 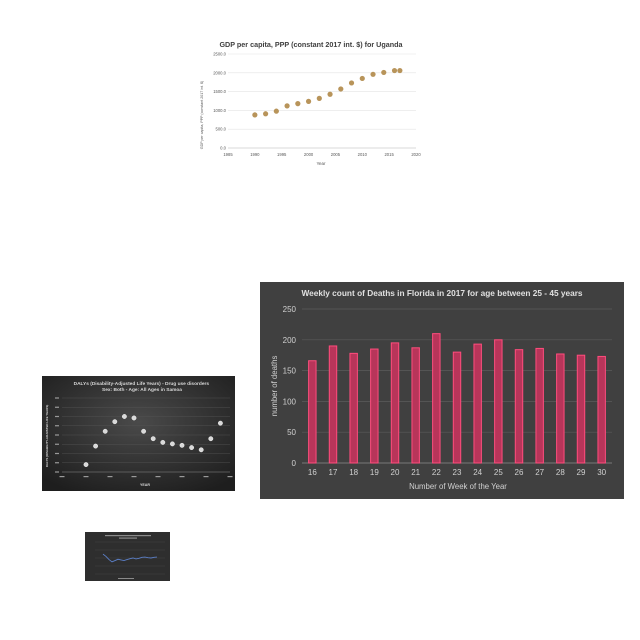 I want to click on daly-gridlines, so click(x=144, y=437).